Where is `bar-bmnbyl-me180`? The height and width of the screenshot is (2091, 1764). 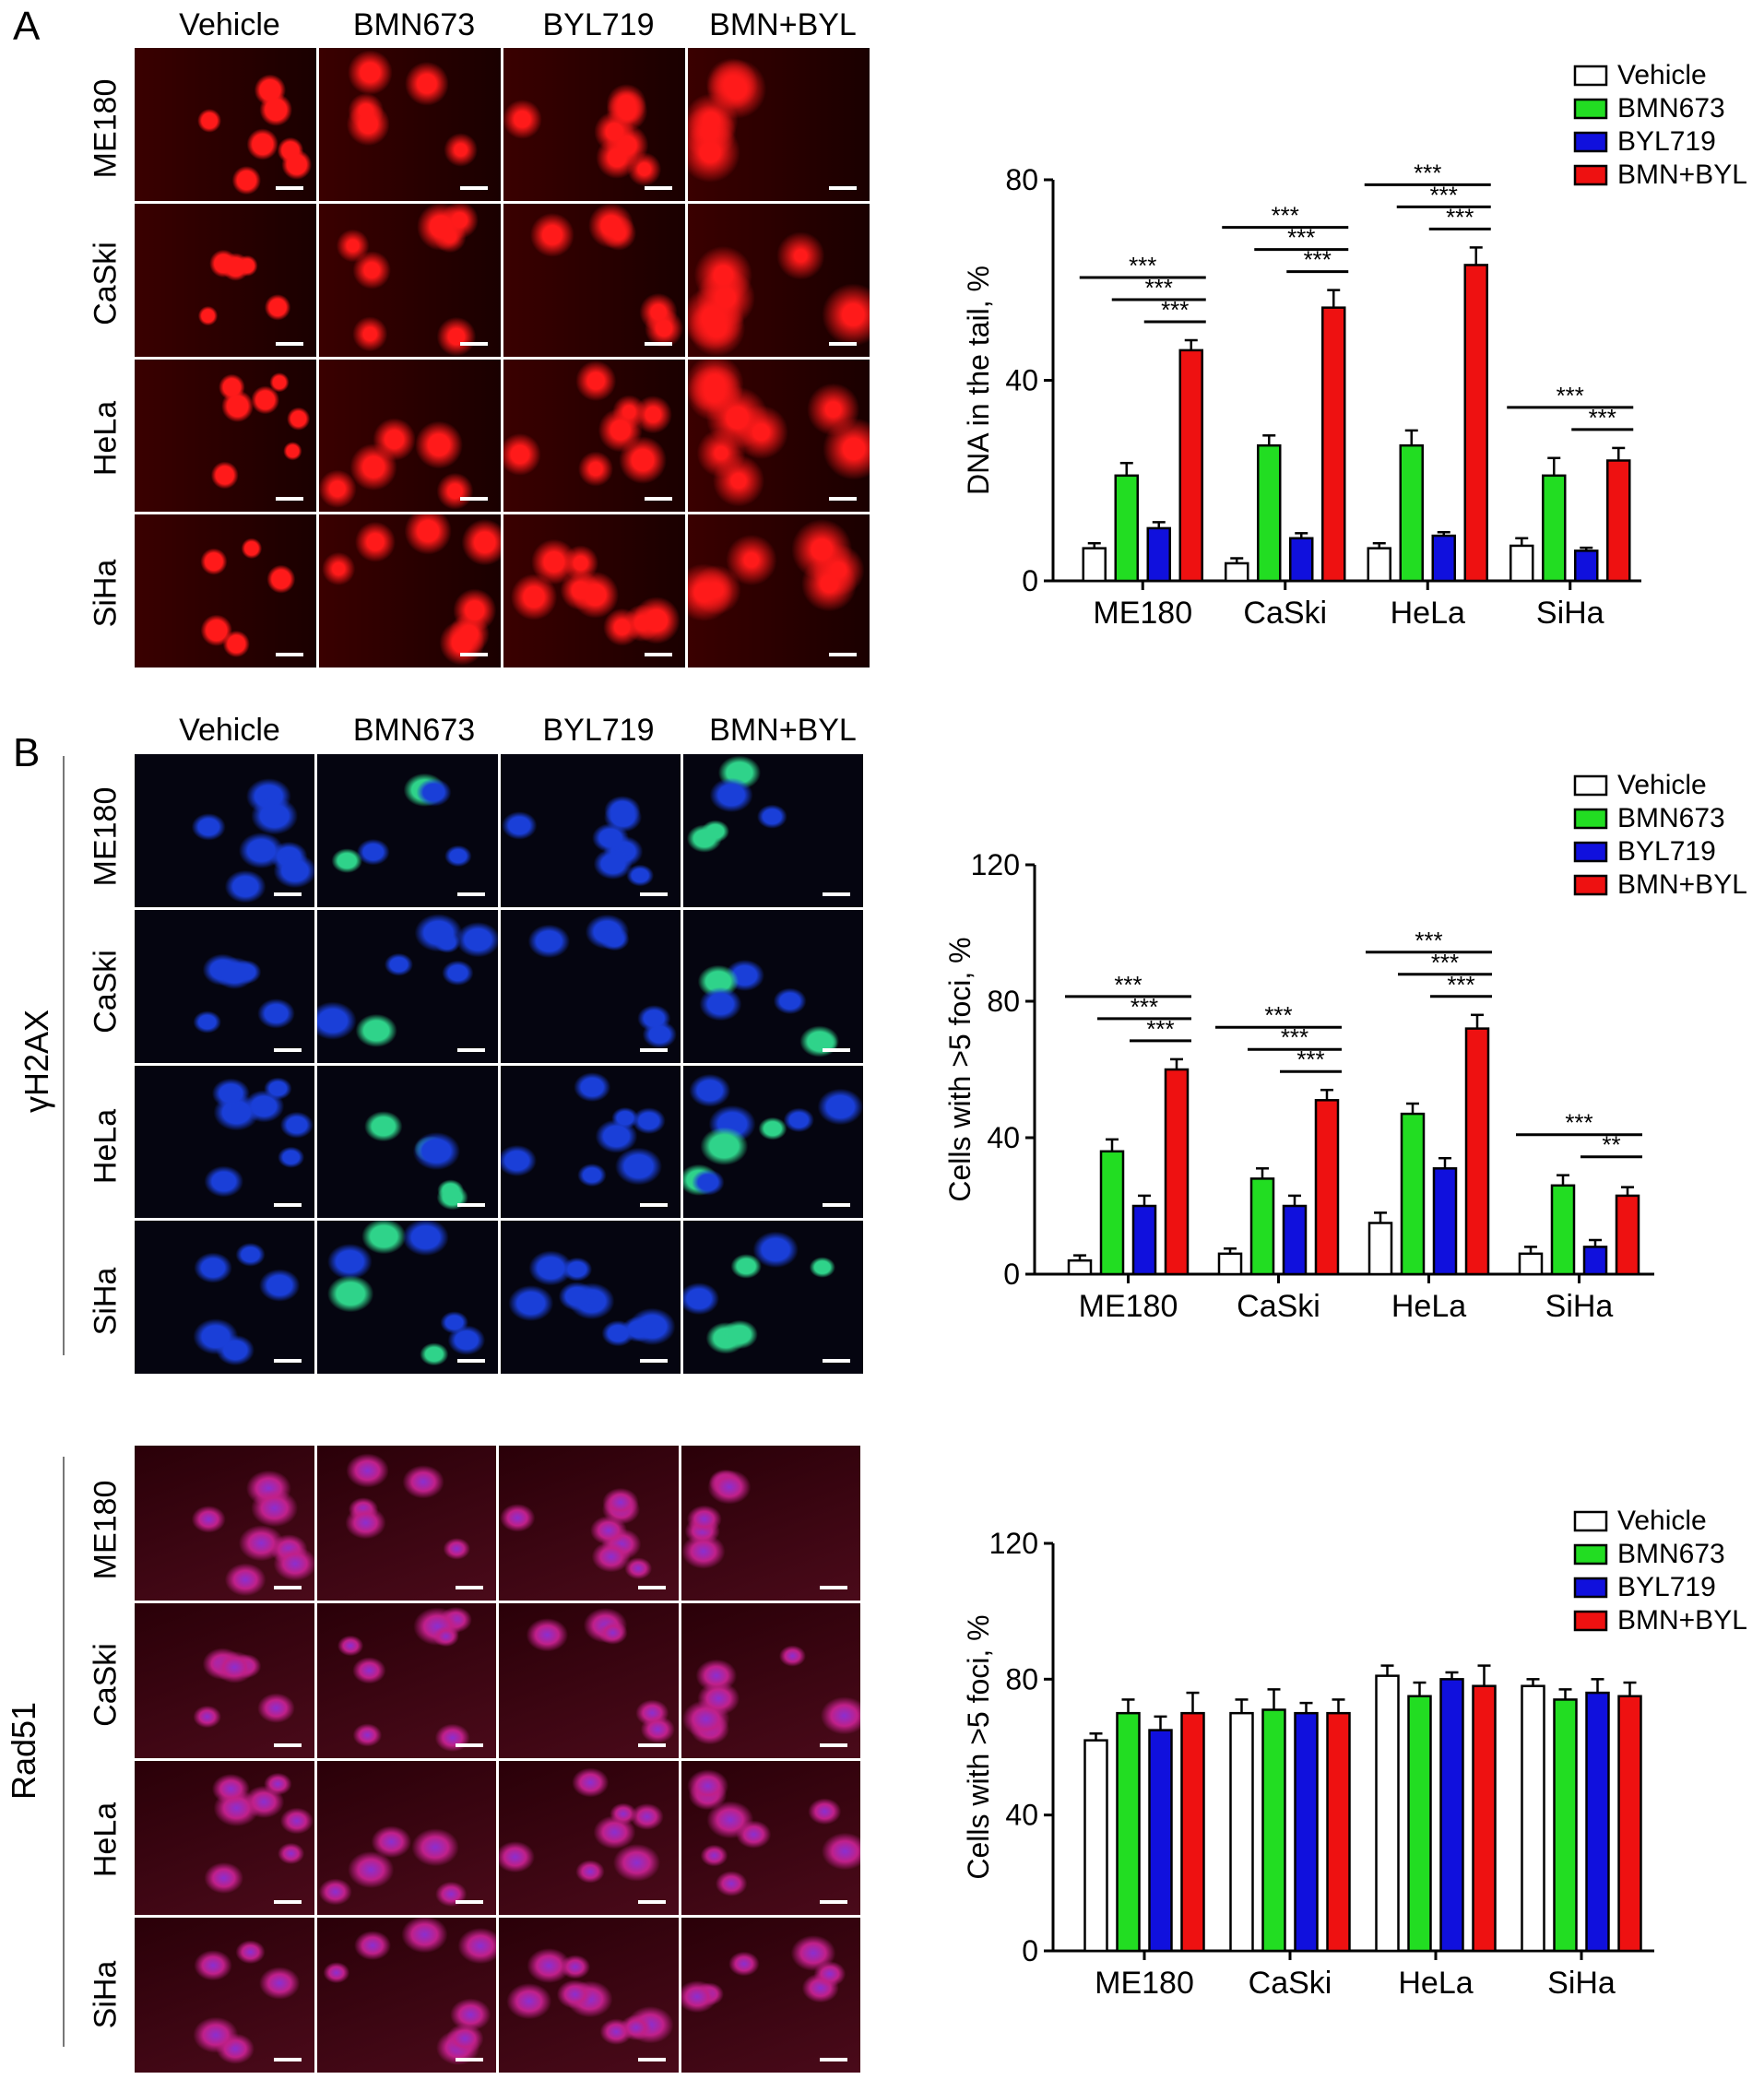 bar-bmnbyl-me180 is located at coordinates (1192, 1832).